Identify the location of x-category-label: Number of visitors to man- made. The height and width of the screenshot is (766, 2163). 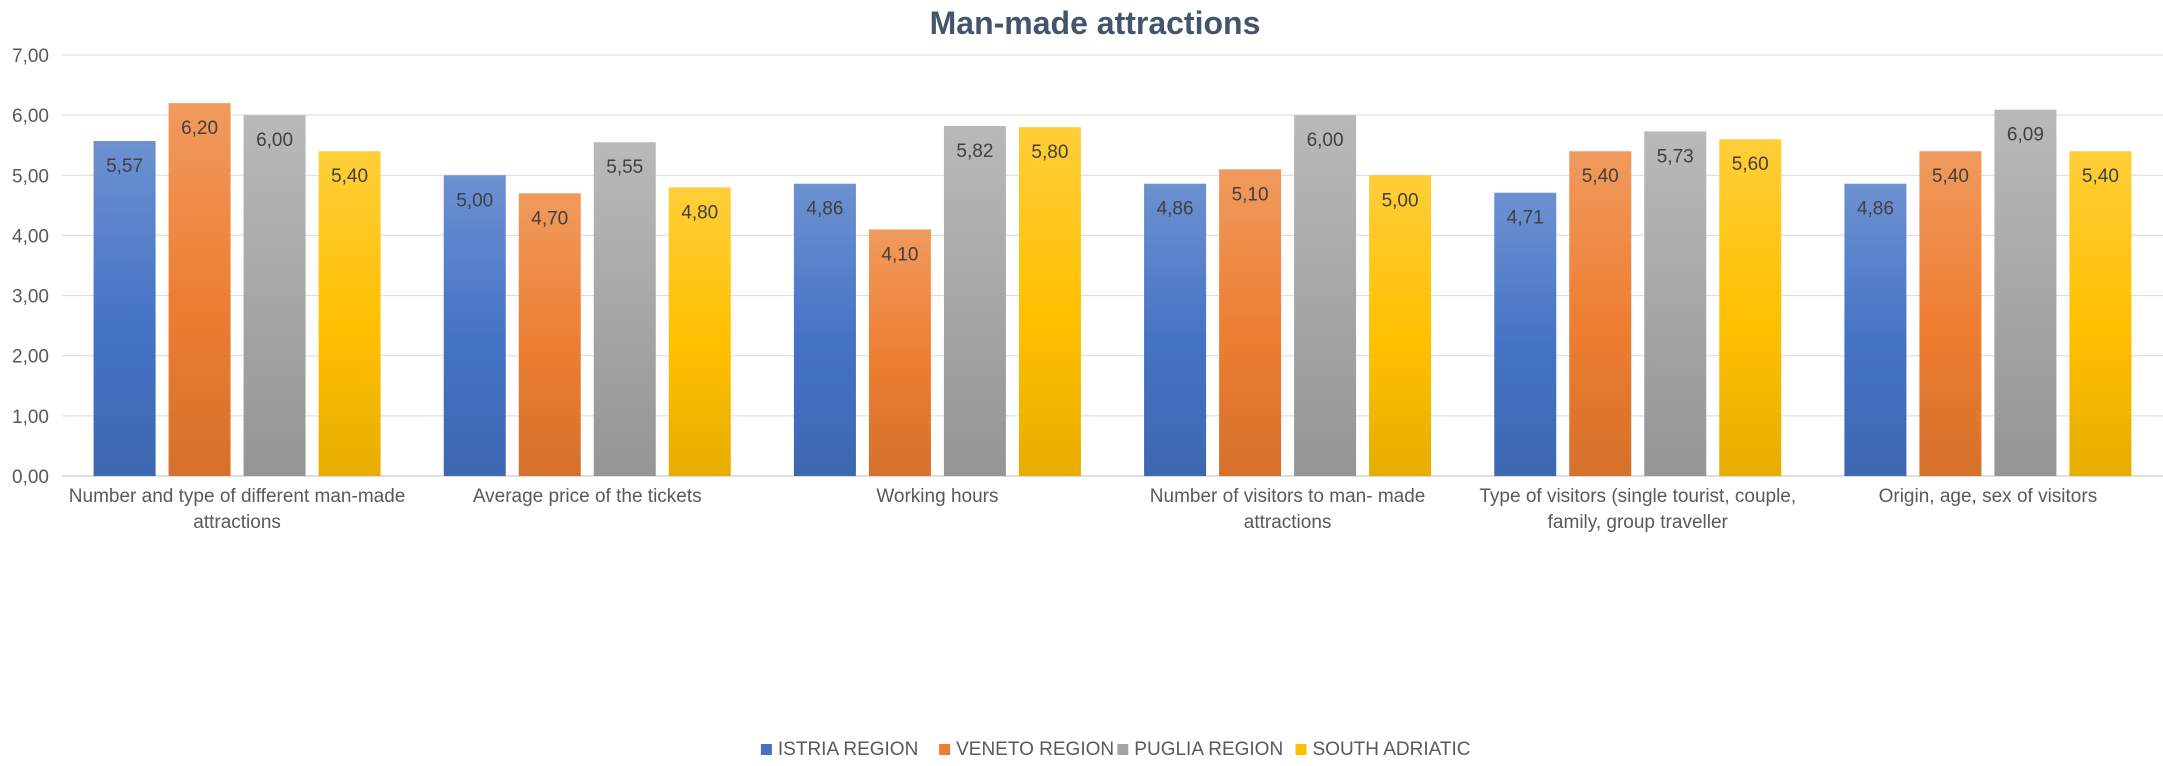
(1288, 496).